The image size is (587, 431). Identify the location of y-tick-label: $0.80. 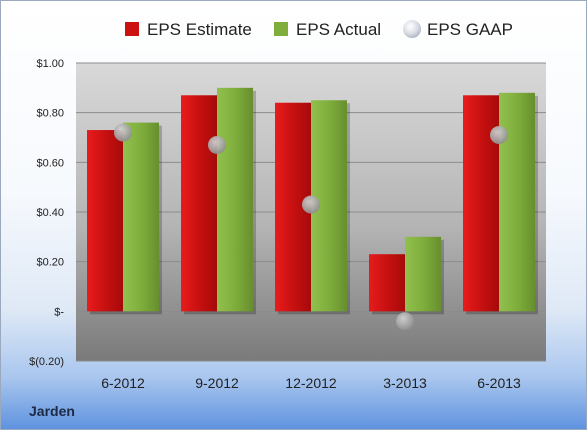
(50, 114).